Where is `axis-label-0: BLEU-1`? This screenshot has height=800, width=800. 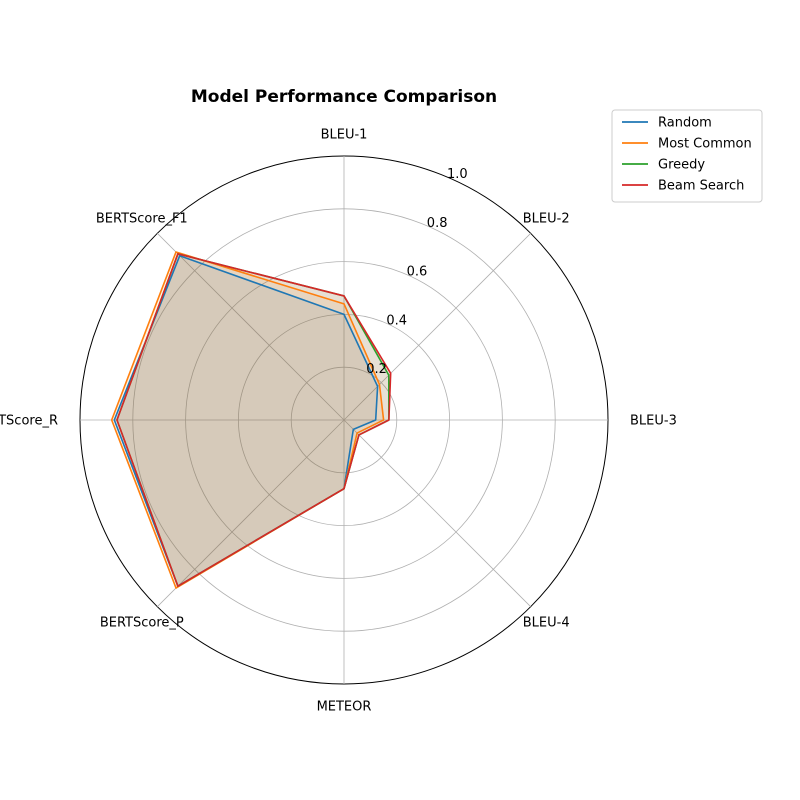 axis-label-0: BLEU-1 is located at coordinates (344, 135).